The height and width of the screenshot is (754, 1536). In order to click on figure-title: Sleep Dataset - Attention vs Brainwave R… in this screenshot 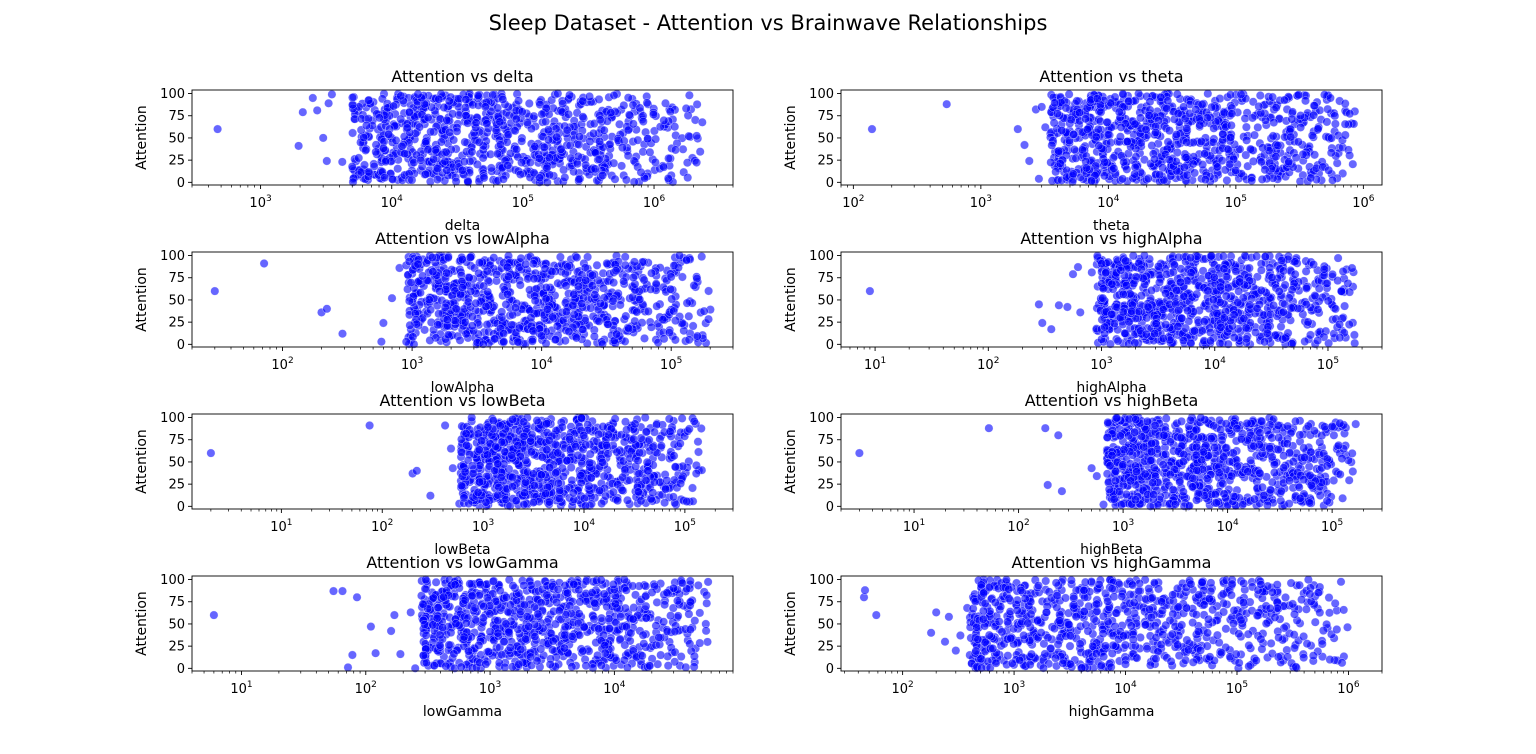, I will do `click(768, 23)`.